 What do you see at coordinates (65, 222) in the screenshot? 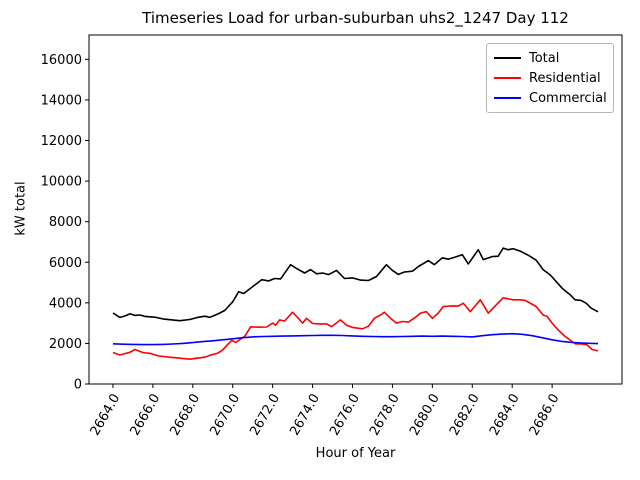
I see `y-tick-label: 8000` at bounding box center [65, 222].